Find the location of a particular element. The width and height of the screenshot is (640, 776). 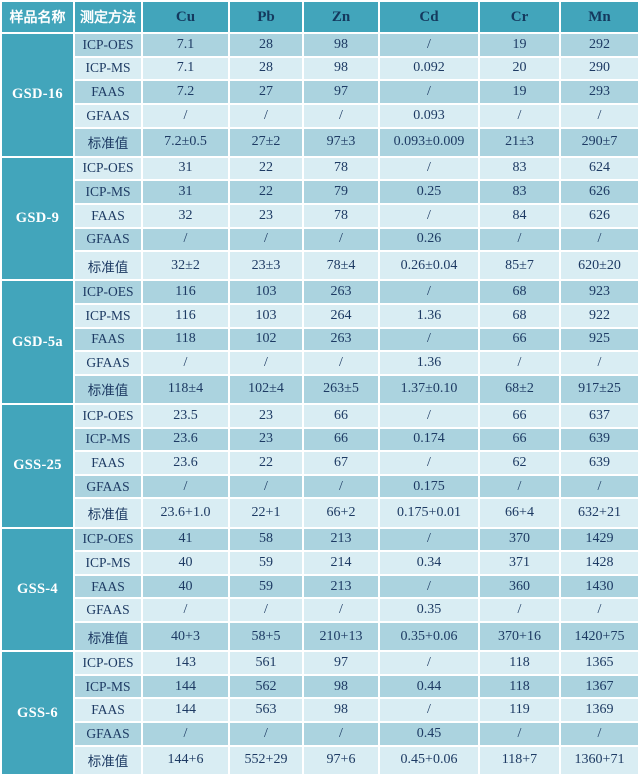

header-row: 样品名称 测定方法 Cu Pb Zn Cd Cr Mn is located at coordinates (320, 17).